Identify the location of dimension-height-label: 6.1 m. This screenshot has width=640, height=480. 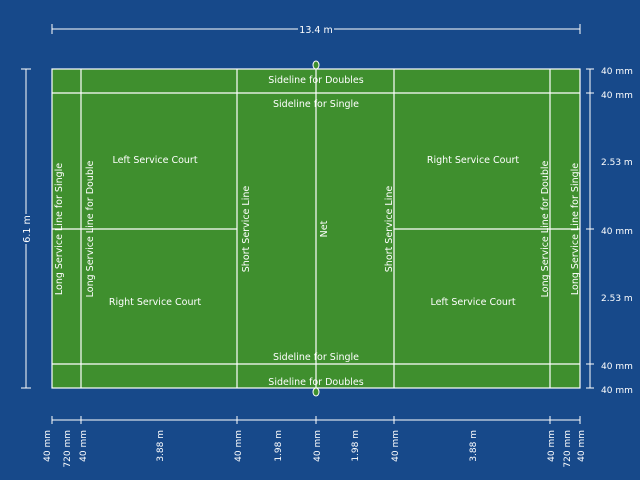
(27, 228).